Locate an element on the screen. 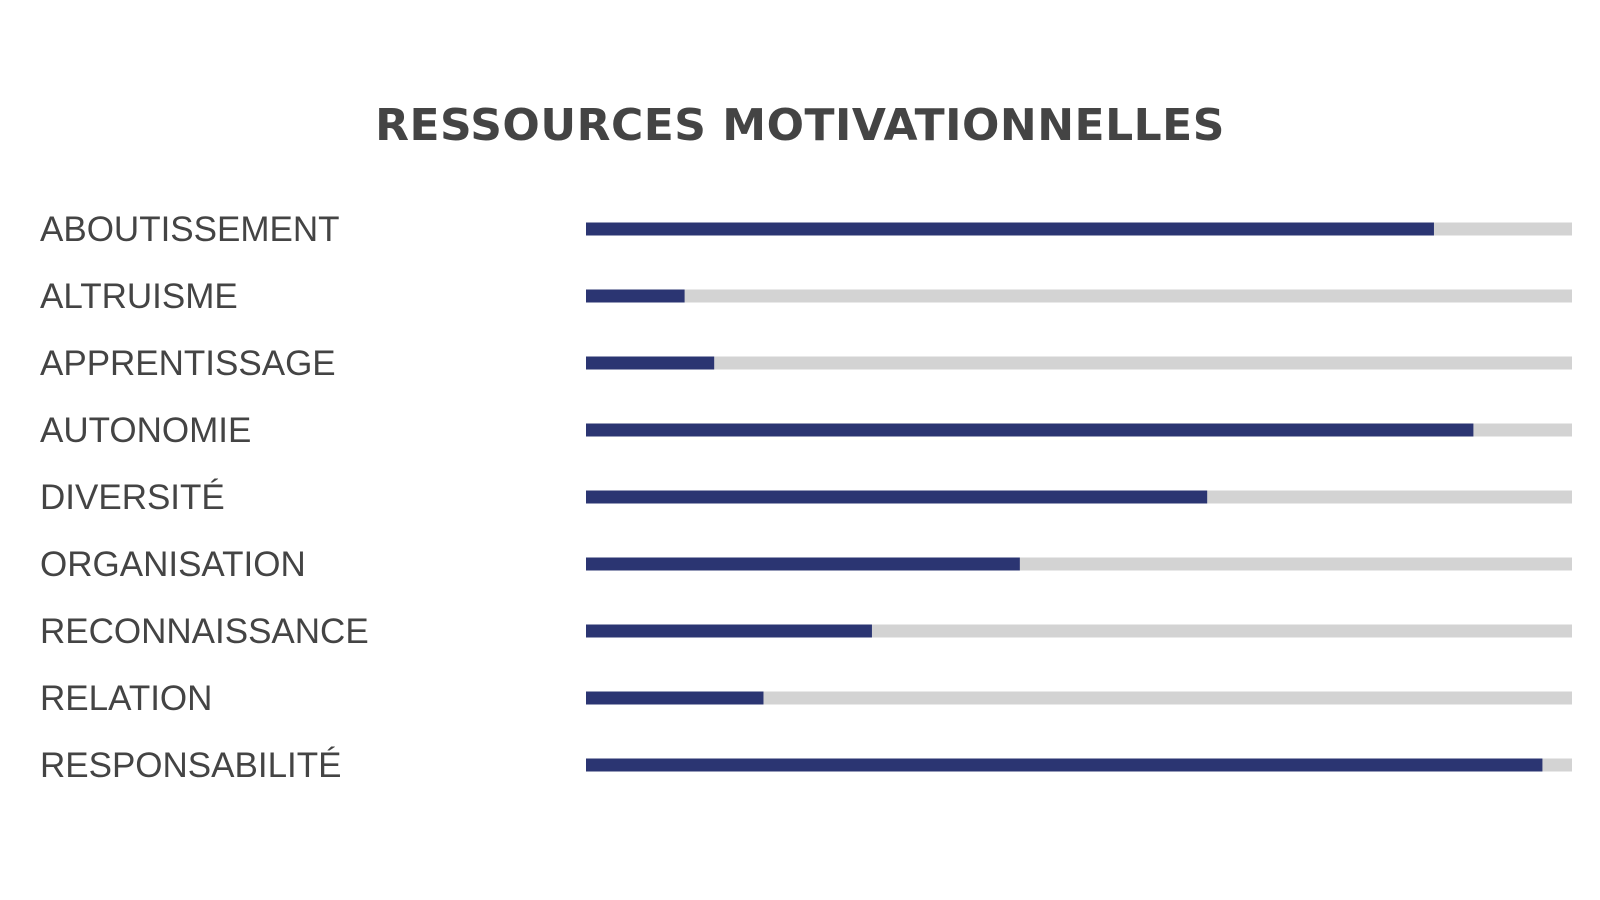 The width and height of the screenshot is (1600, 900). category-label: ORGANISATION is located at coordinates (173, 564).